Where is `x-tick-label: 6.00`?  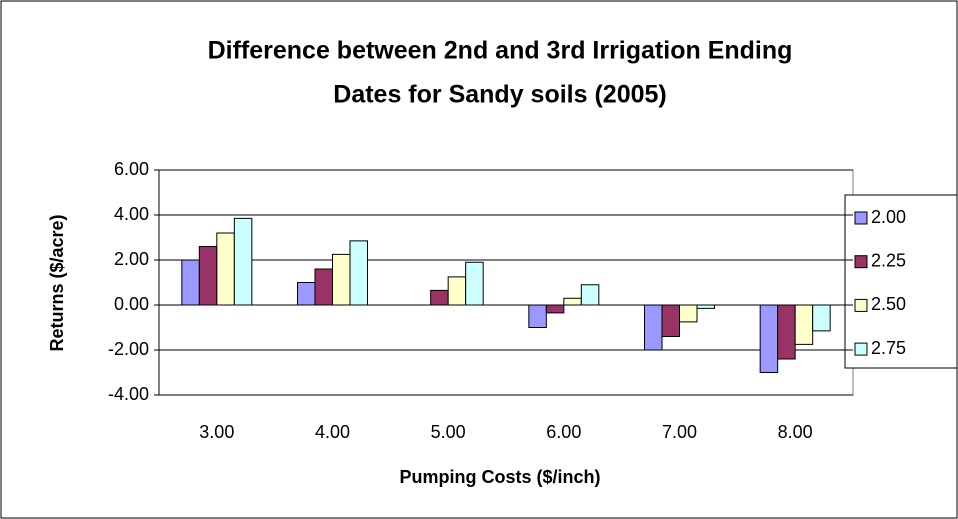
x-tick-label: 6.00 is located at coordinates (563, 432).